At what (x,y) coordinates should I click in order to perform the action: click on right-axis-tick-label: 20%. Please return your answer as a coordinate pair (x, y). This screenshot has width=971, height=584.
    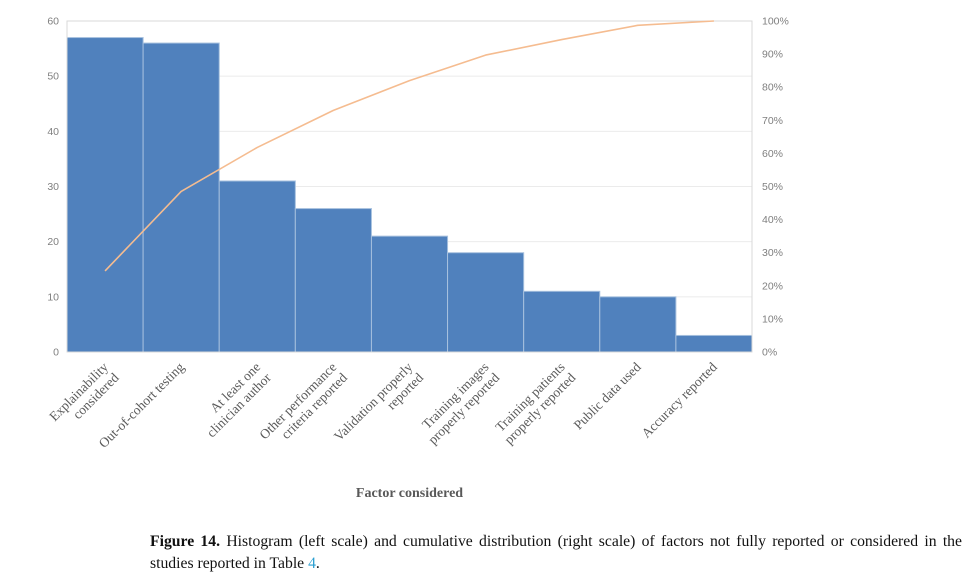
    Looking at the image, I should click on (772, 286).